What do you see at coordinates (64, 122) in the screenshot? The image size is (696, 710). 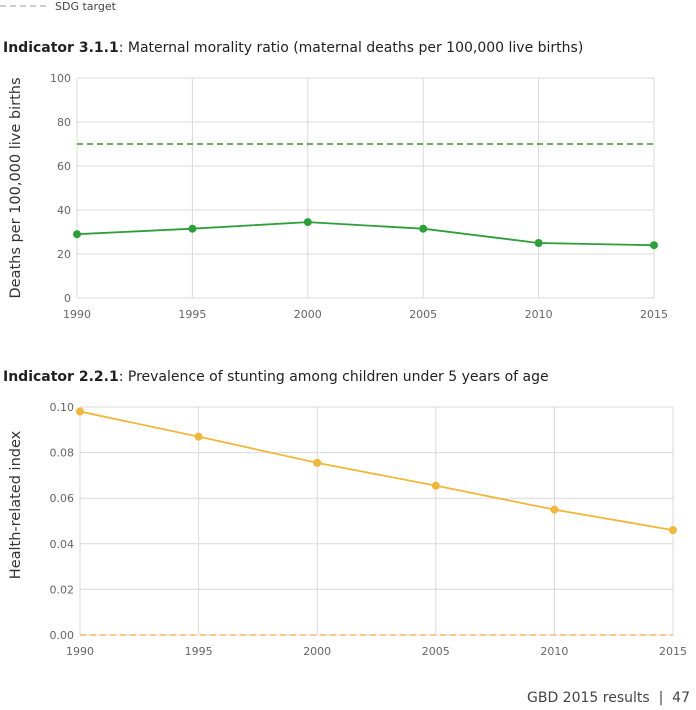 I see `y-tick-label: 80` at bounding box center [64, 122].